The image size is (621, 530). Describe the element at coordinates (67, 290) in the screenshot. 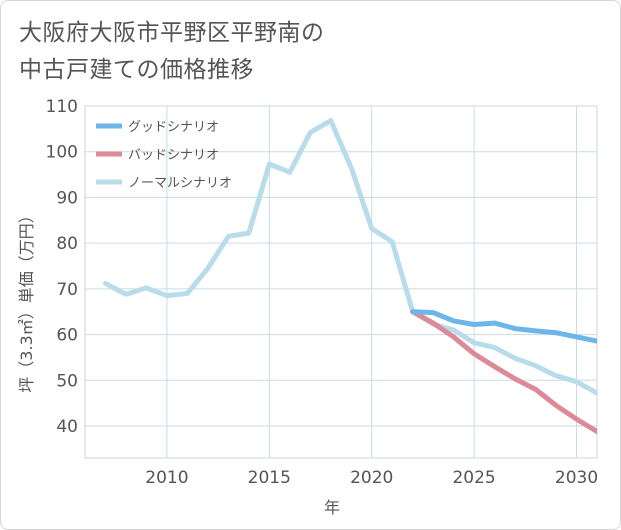

I see `y-tick-label: 70` at that location.